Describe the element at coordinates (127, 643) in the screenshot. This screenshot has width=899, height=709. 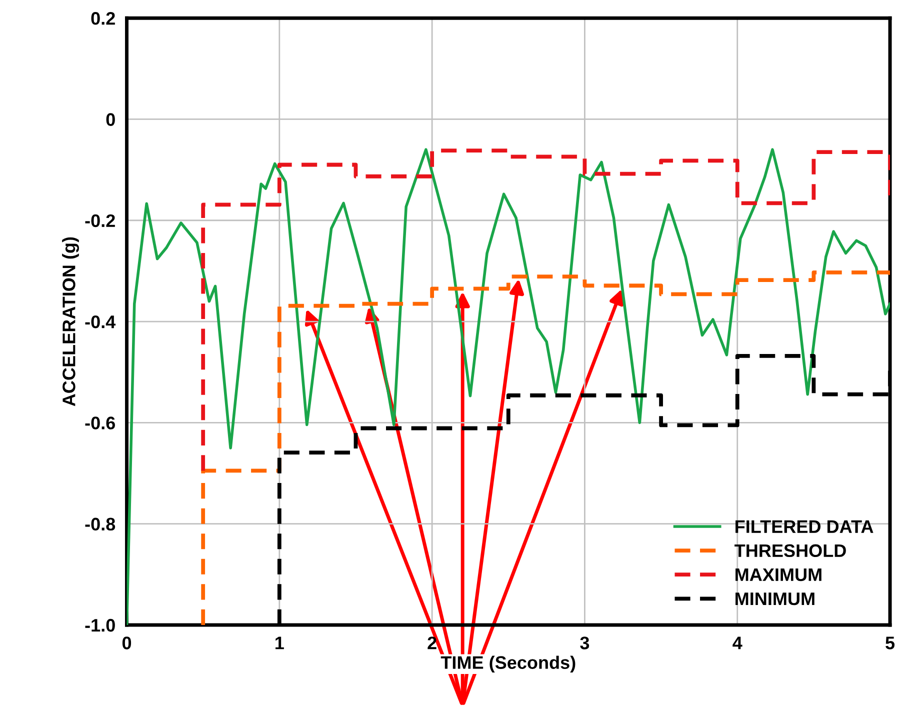
I see `x-tick-label: 0` at that location.